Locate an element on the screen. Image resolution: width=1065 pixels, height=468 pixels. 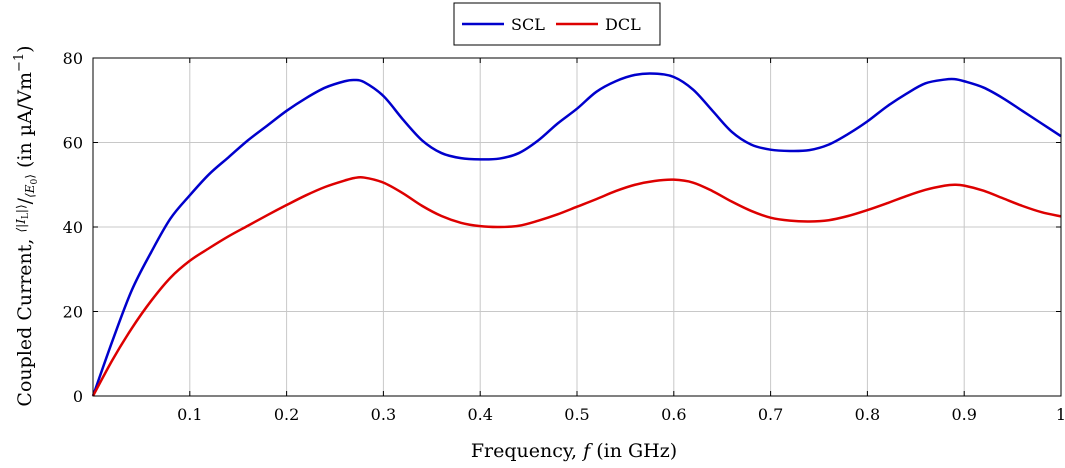
y-tick-label: 0 is located at coordinates (78, 396).